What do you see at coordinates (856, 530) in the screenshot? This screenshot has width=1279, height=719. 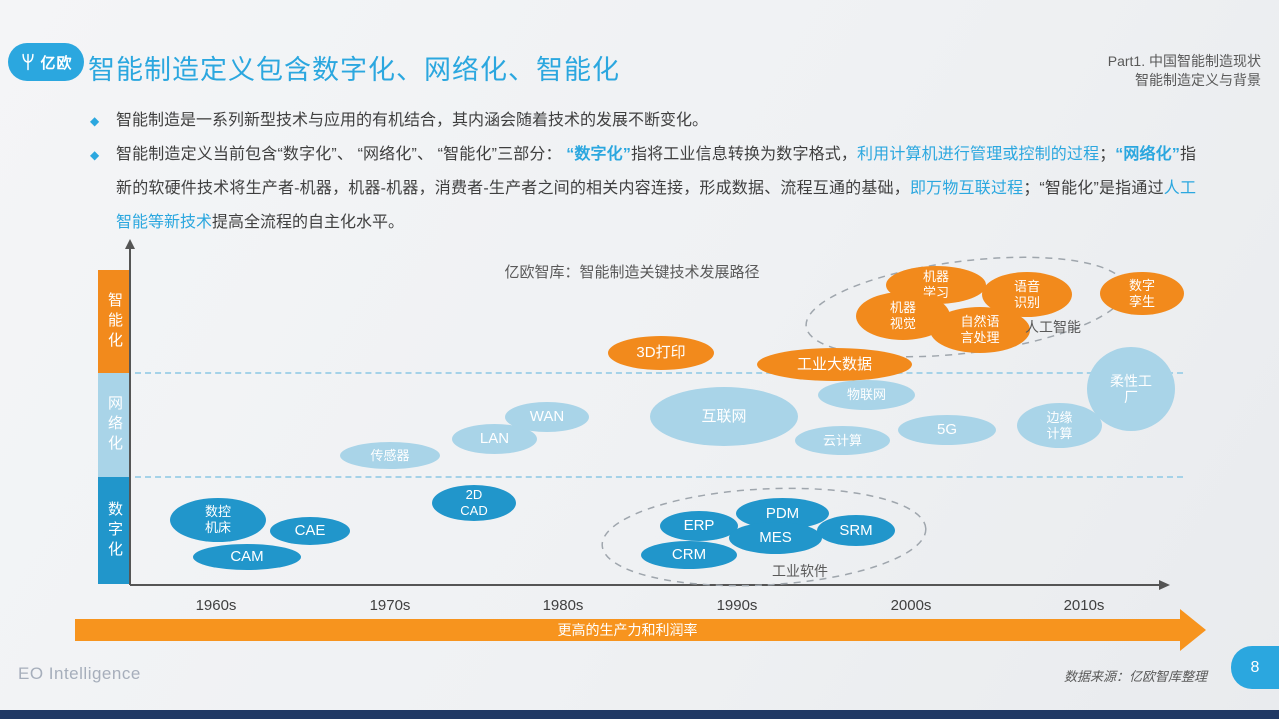 I see `bubble-digital: SRM` at bounding box center [856, 530].